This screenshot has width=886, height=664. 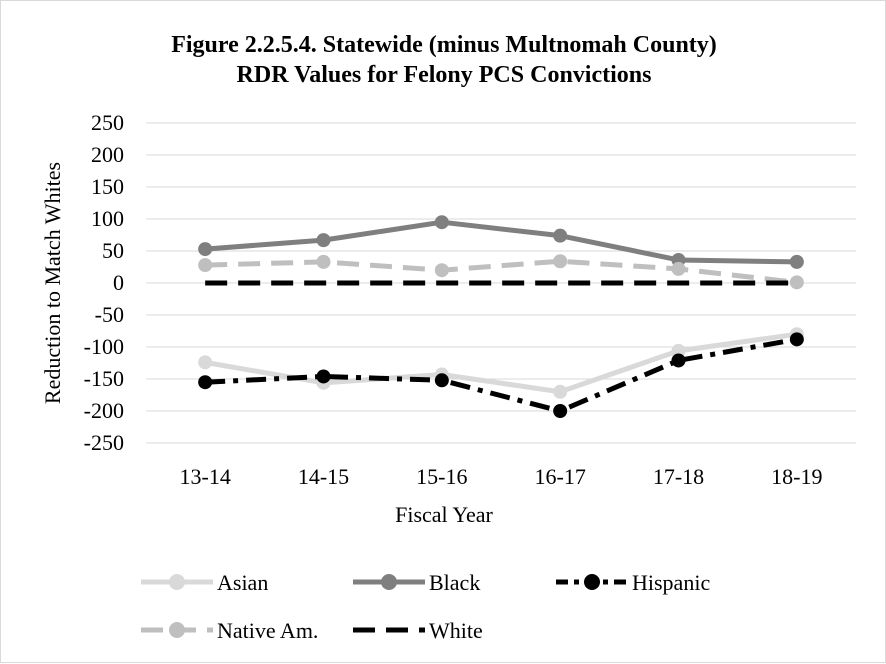 I want to click on x-tick-label: 14-15, so click(x=323, y=476).